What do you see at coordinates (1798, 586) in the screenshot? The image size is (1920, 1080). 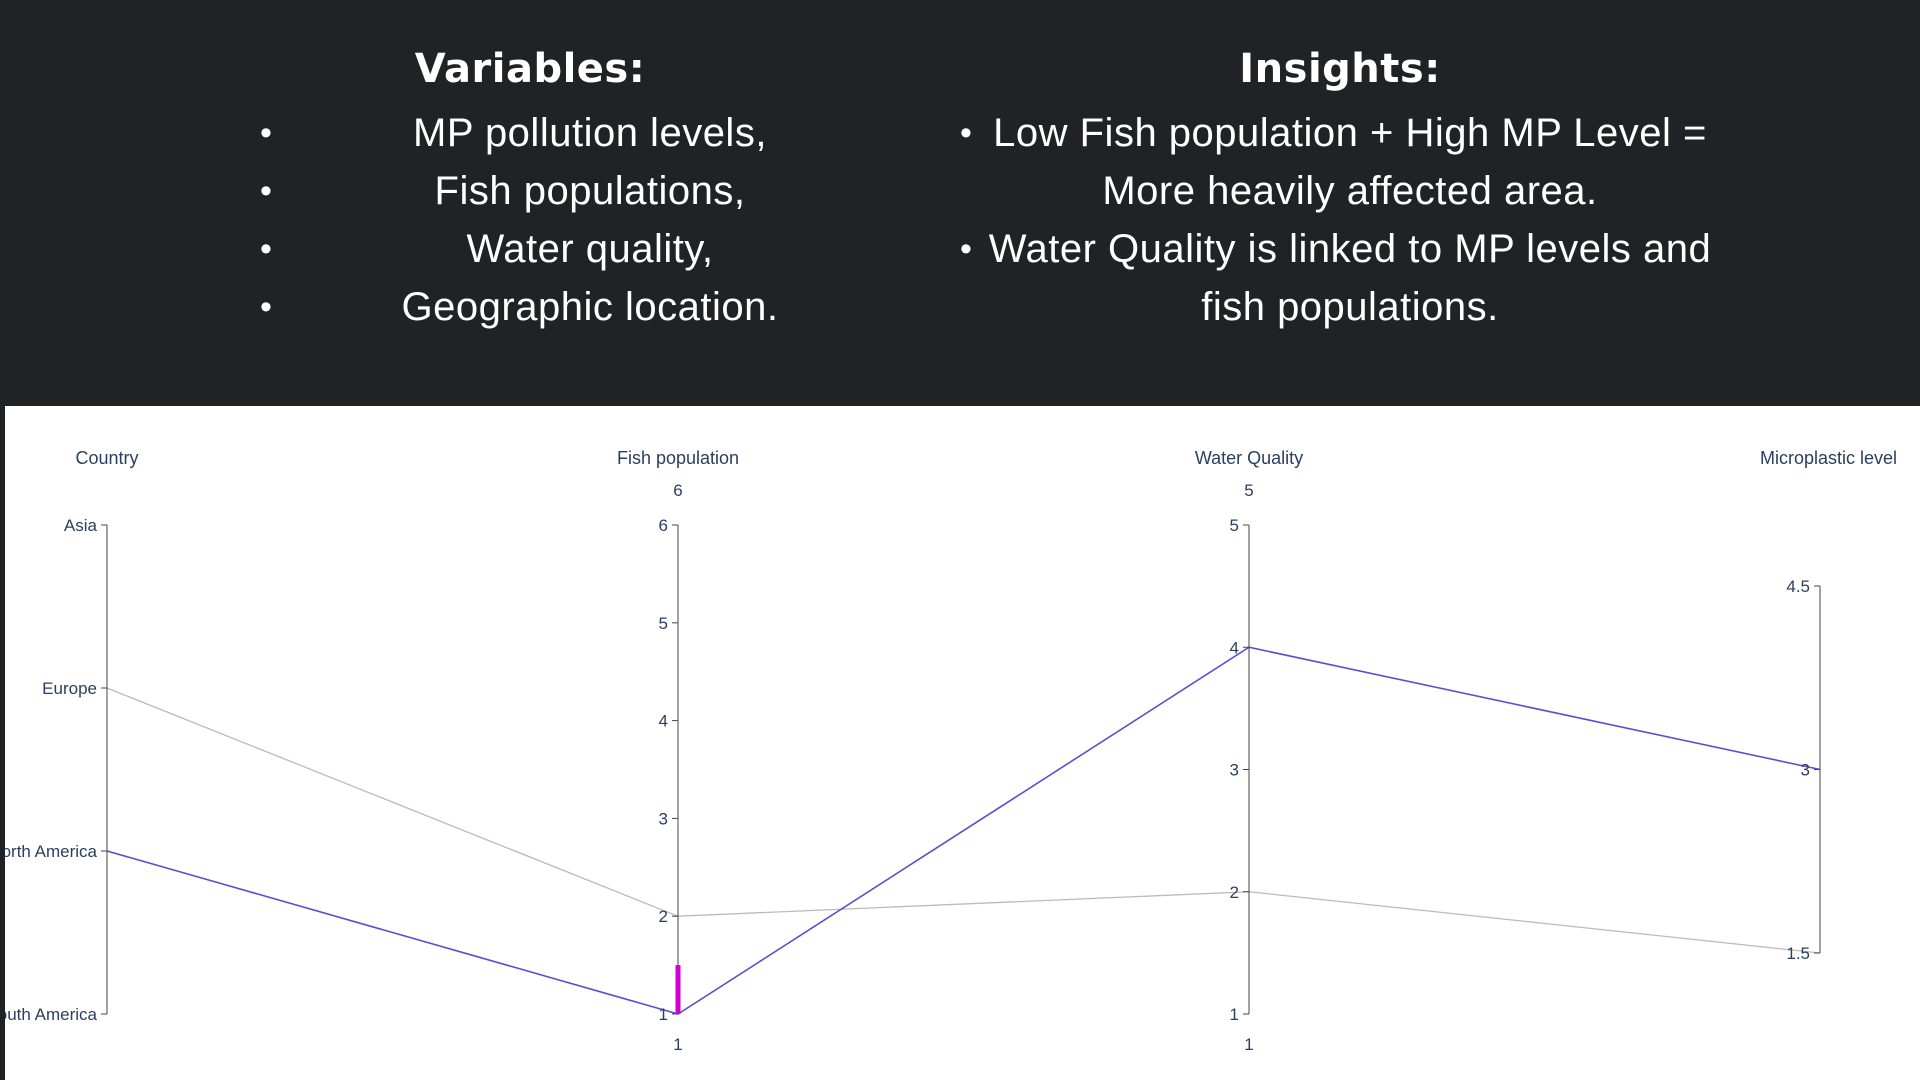 I see `axis-tick-label: 4.5` at bounding box center [1798, 586].